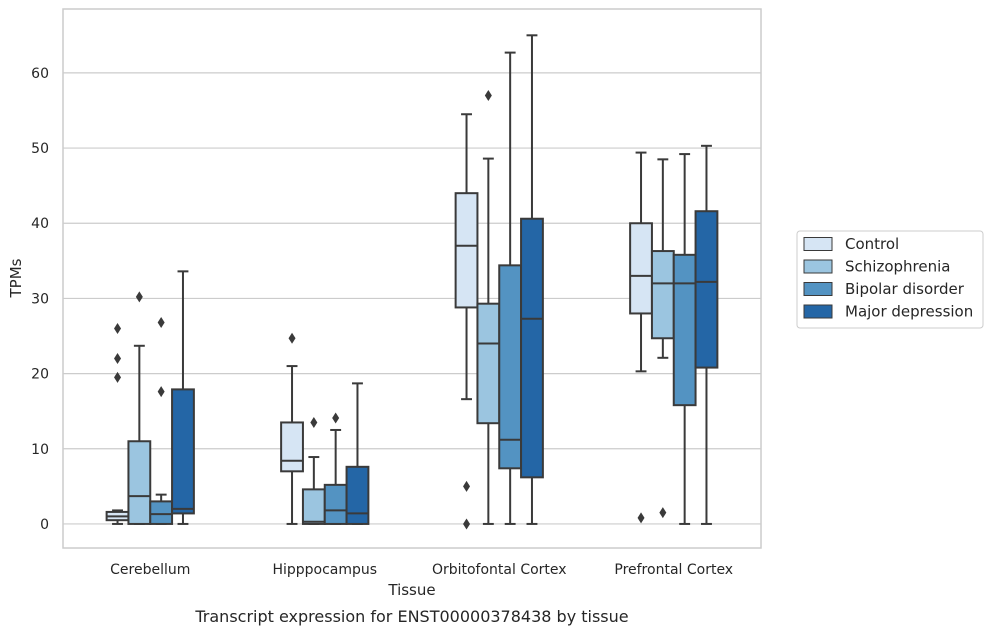 This screenshot has width=993, height=634. Describe the element at coordinates (44, 525) in the screenshot. I see `y-tick-label: 0` at that location.